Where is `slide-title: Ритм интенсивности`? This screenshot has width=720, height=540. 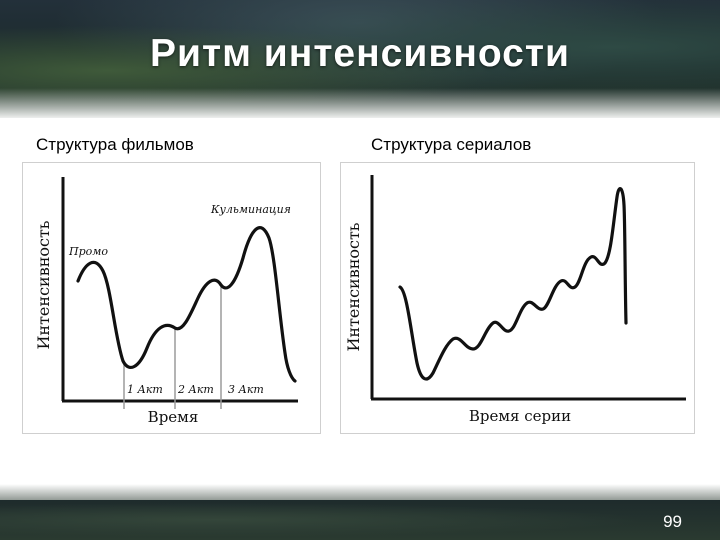
slide-title: Ритм интенсивности is located at coordinates (360, 53).